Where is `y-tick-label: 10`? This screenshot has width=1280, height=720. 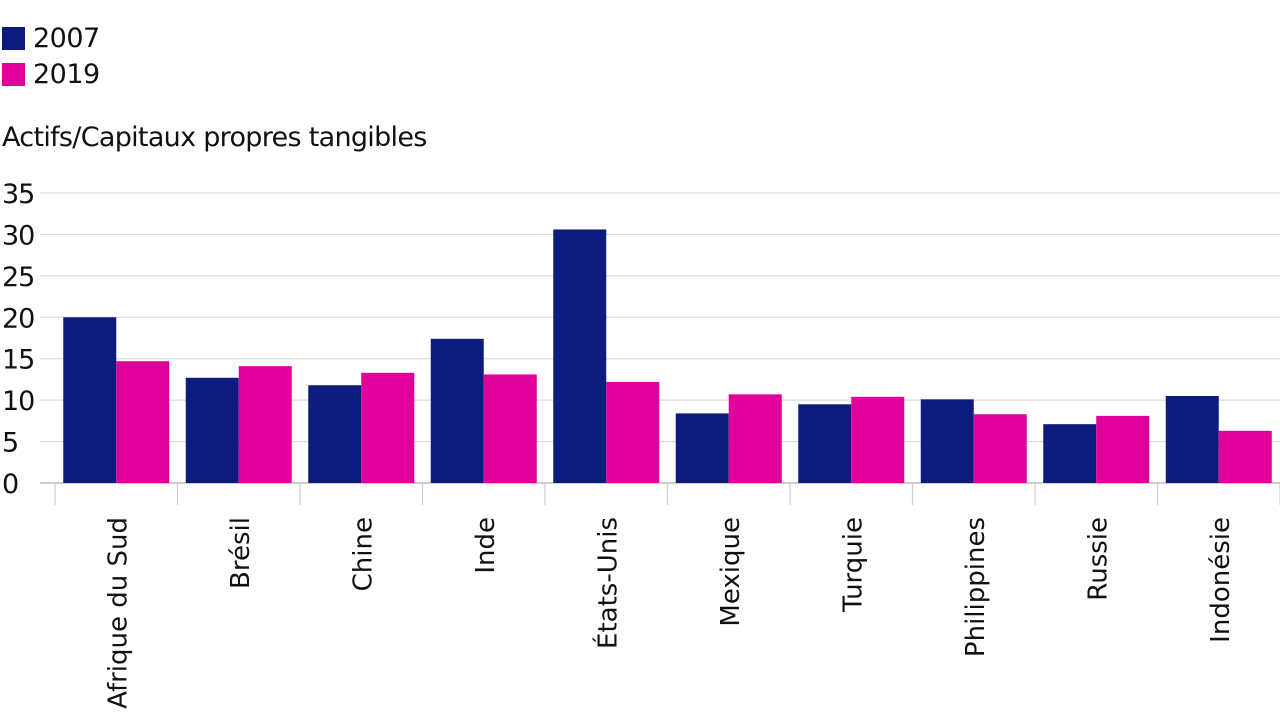
y-tick-label: 10 is located at coordinates (18, 401).